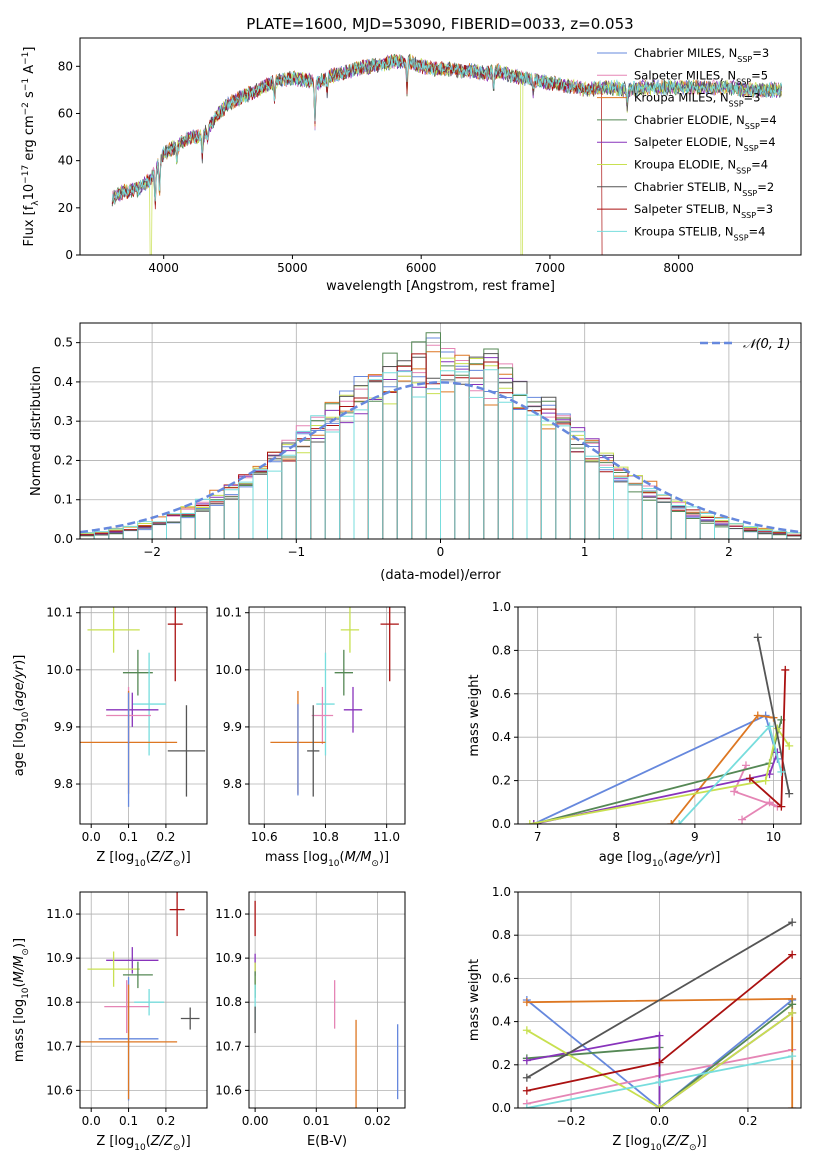 This screenshot has width=819, height=1170. Describe the element at coordinates (63, 727) in the screenshot. I see `y-tick-label: 9.9` at that location.